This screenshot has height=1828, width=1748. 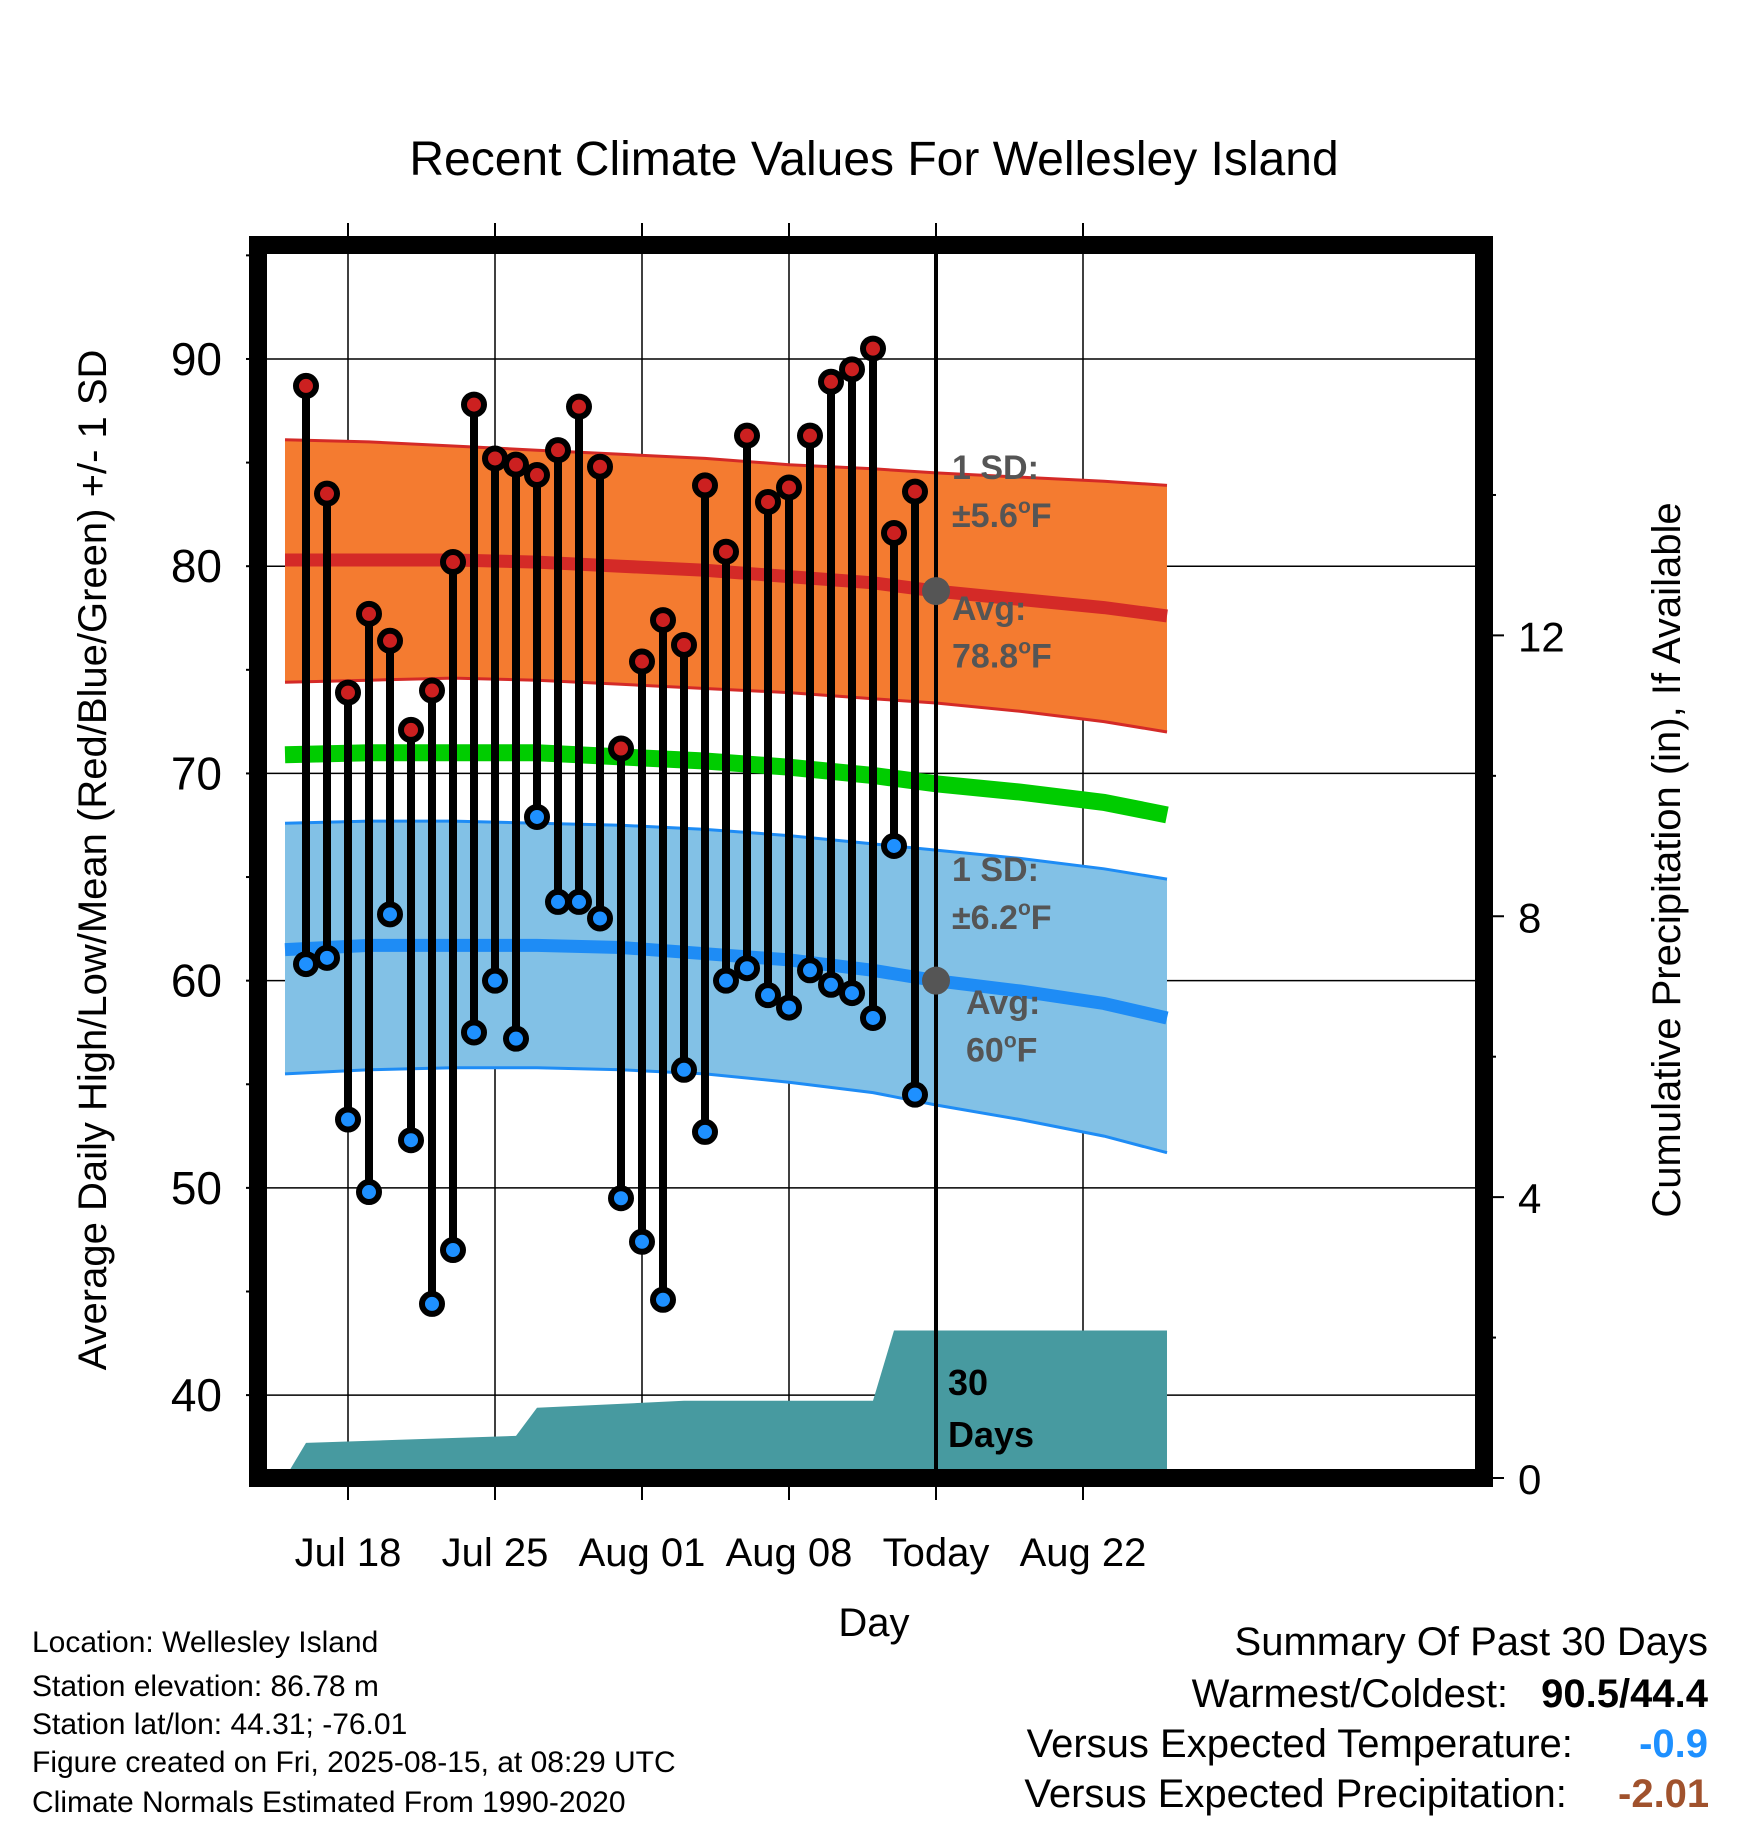 I want to click on y-tick-label: 80, so click(x=196, y=566).